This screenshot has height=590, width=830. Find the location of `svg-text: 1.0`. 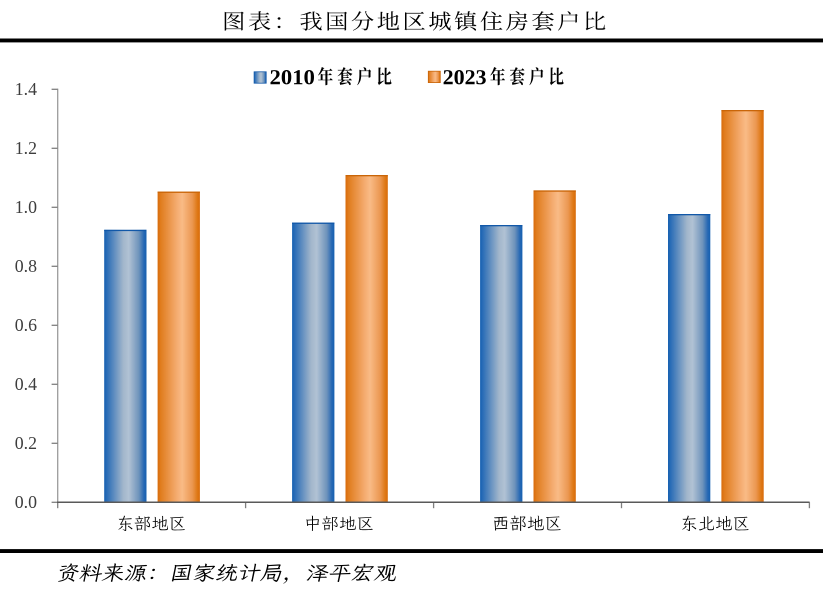

svg-text: 1.0 is located at coordinates (26, 207).